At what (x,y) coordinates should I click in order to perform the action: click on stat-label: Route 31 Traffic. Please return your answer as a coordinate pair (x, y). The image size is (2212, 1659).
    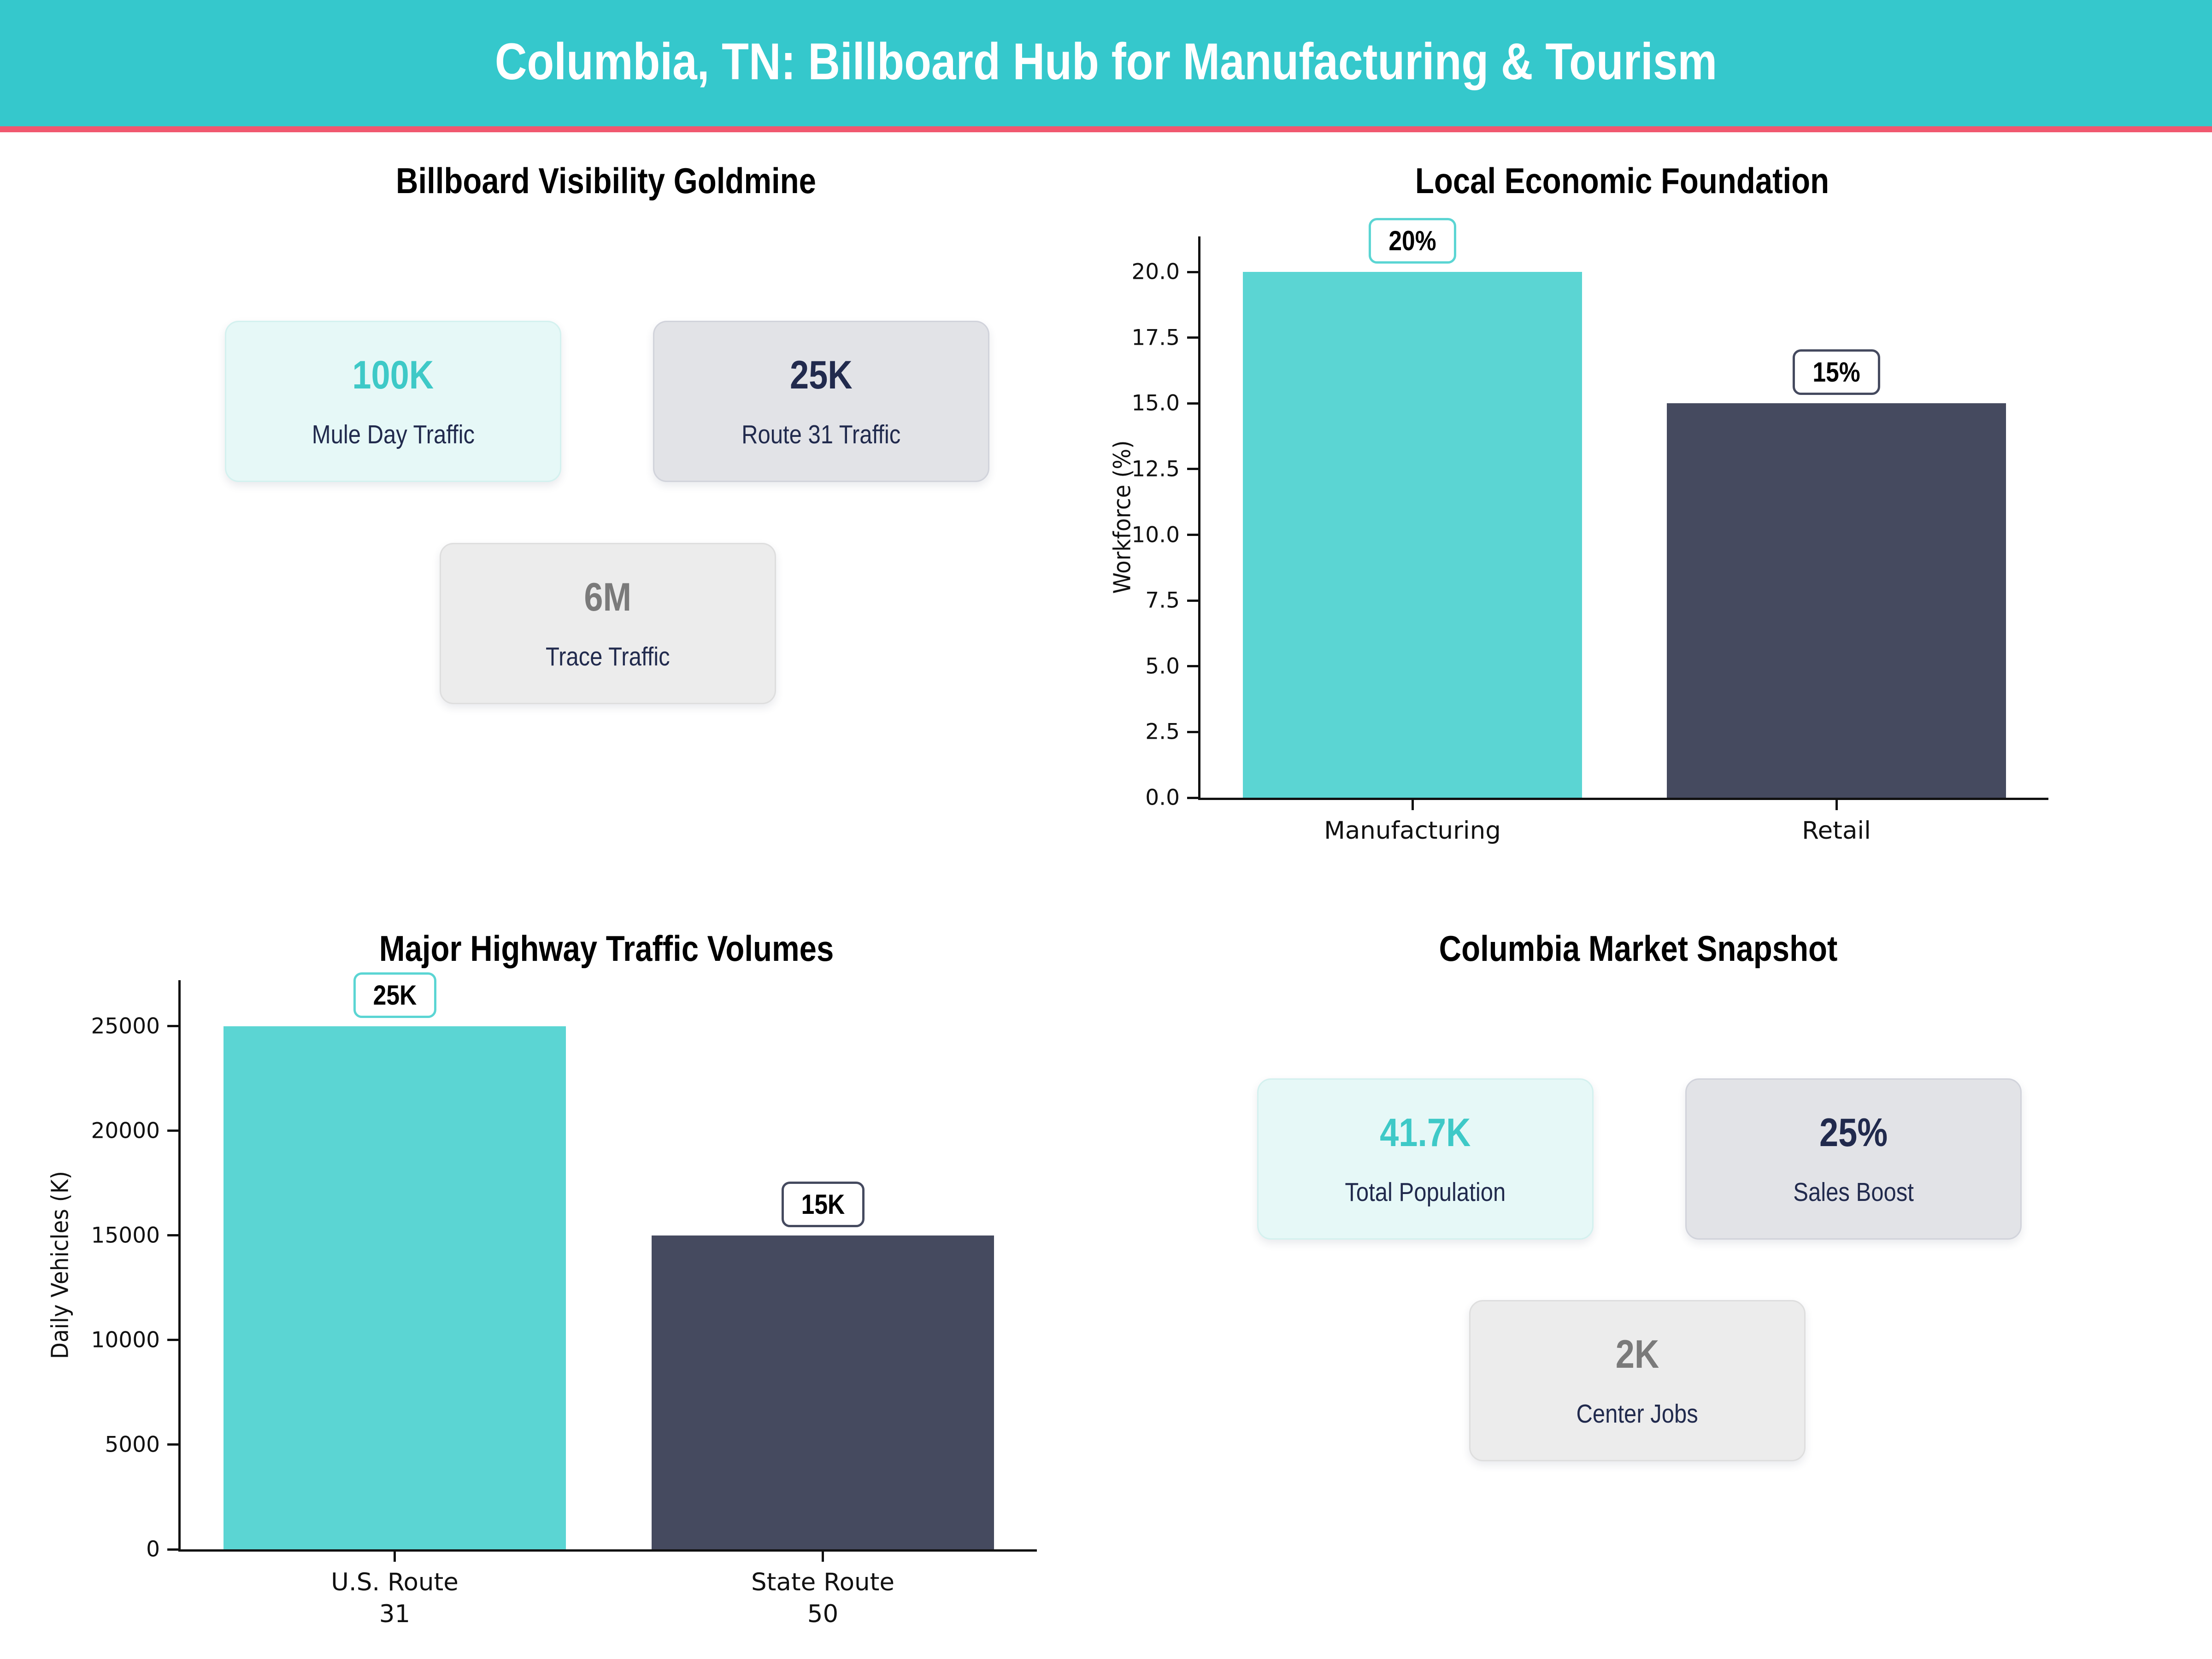
    Looking at the image, I should click on (821, 434).